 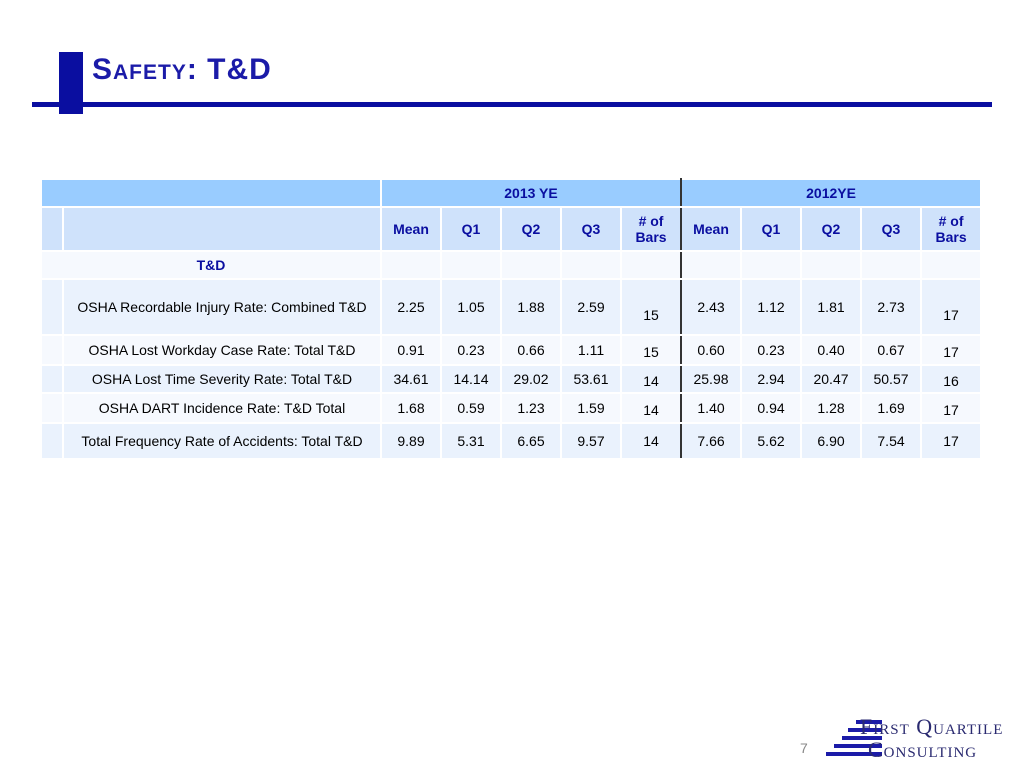 I want to click on section-label: T&D, so click(x=211, y=265).